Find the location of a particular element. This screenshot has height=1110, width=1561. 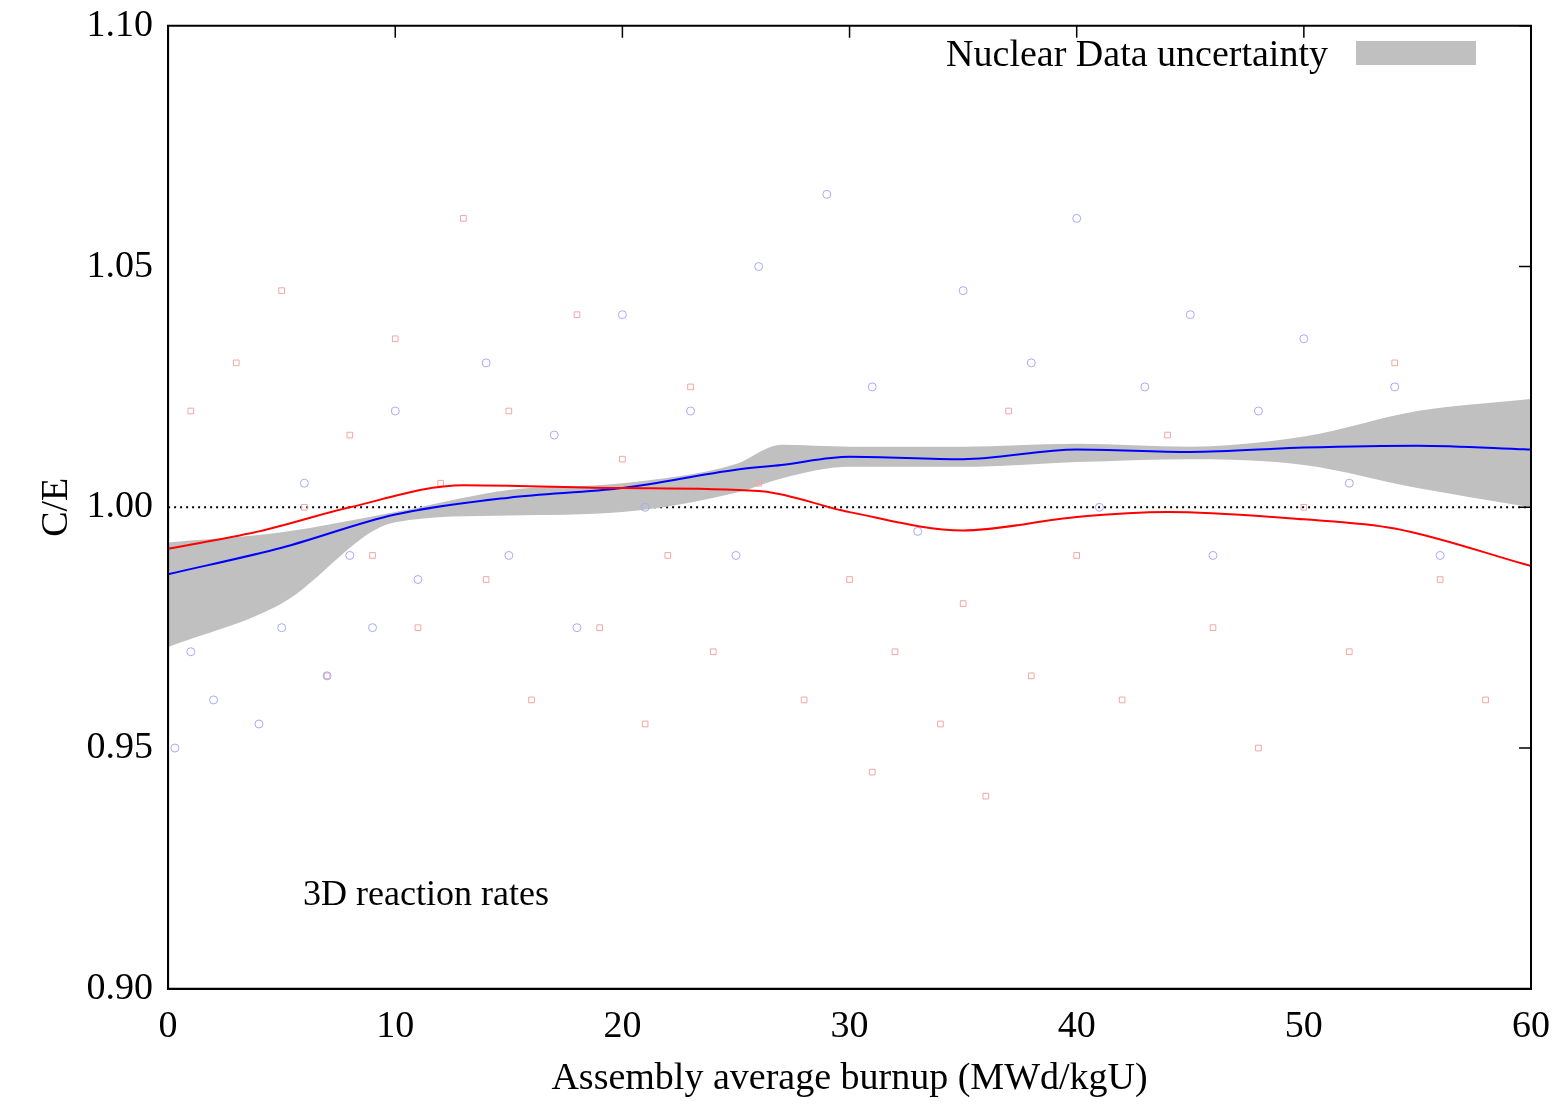

y-tick-label: 1.00 is located at coordinates (120, 504).